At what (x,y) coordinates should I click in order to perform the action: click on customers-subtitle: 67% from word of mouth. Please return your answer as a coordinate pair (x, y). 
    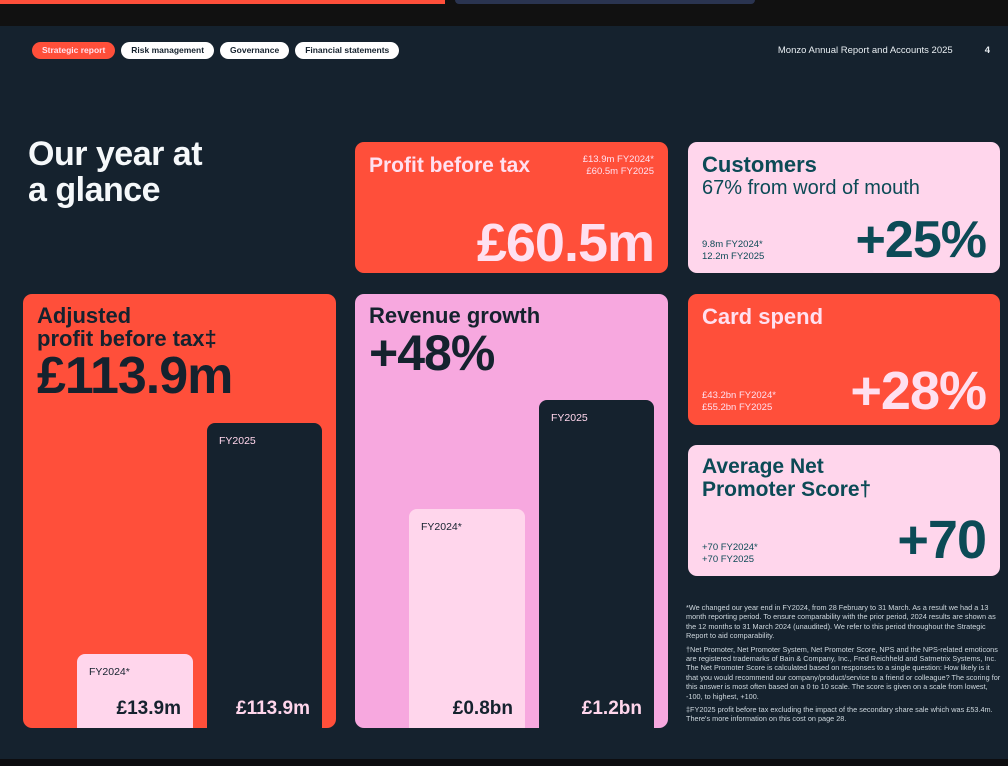
    Looking at the image, I should click on (811, 188).